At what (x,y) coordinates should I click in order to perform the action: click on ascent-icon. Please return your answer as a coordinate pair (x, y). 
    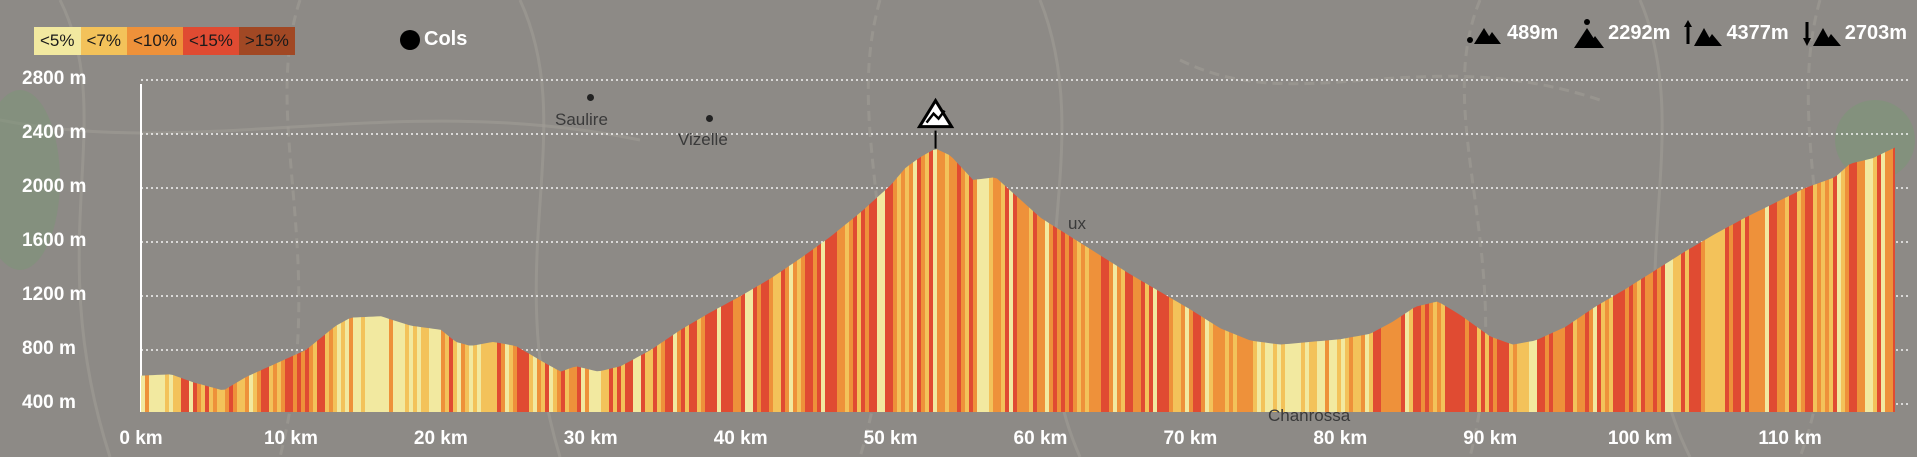
    Looking at the image, I should click on (1703, 33).